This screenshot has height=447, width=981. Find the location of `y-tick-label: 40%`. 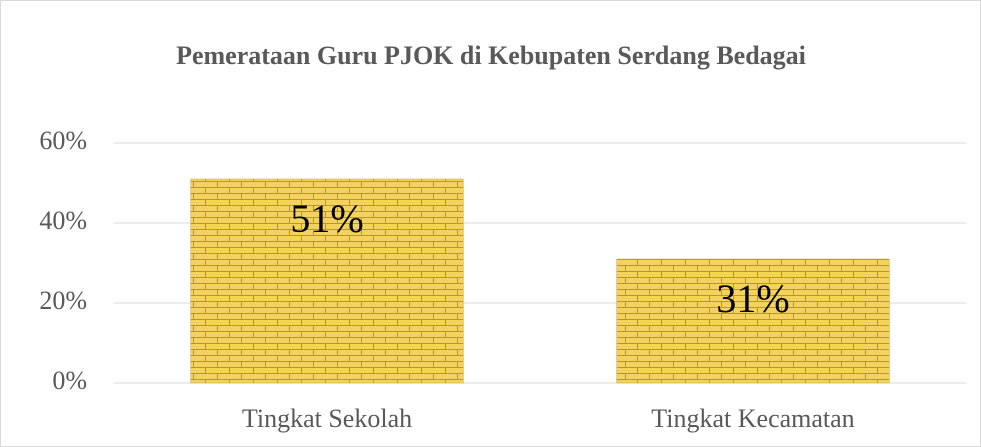

y-tick-label: 40% is located at coordinates (63, 220).